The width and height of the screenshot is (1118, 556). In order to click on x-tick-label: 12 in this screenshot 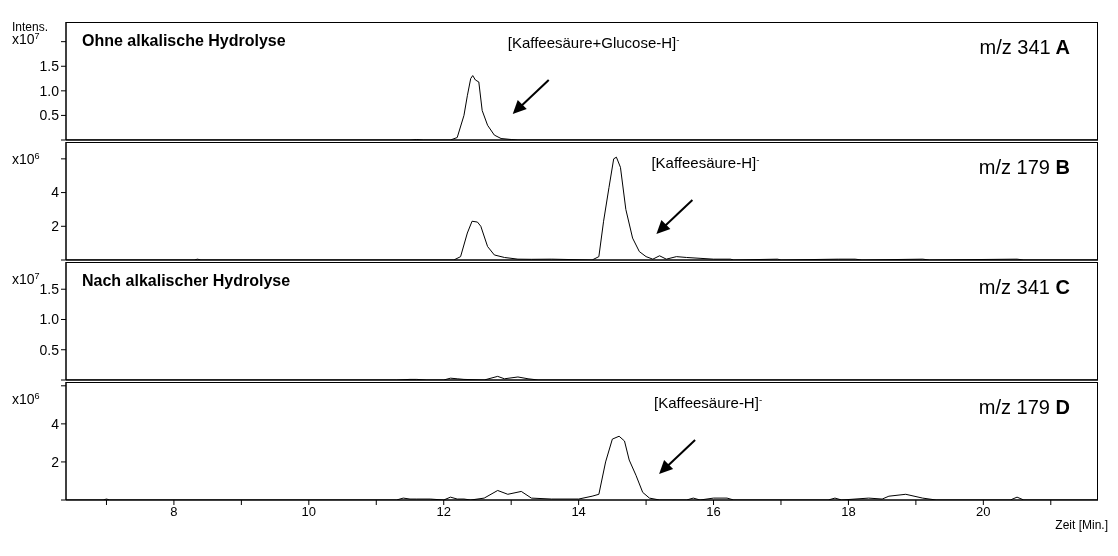, I will do `click(443, 512)`.